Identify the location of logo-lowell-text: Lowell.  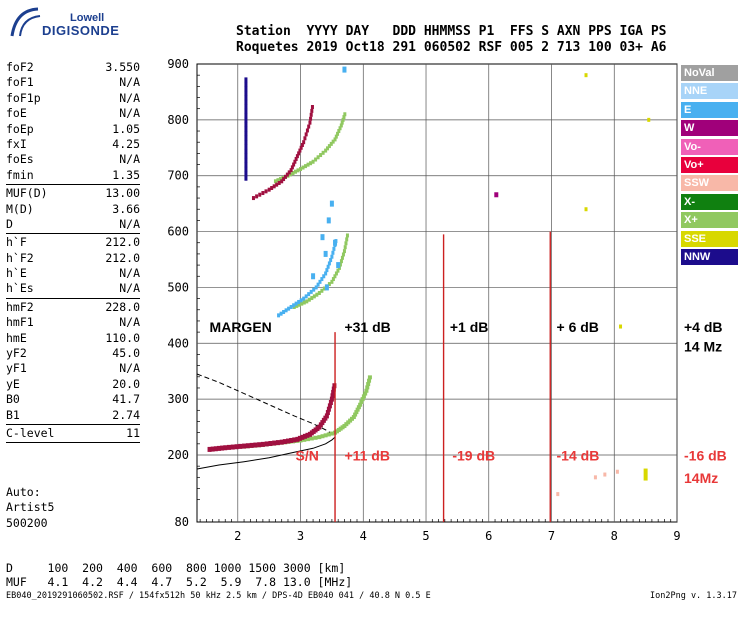
(87, 18).